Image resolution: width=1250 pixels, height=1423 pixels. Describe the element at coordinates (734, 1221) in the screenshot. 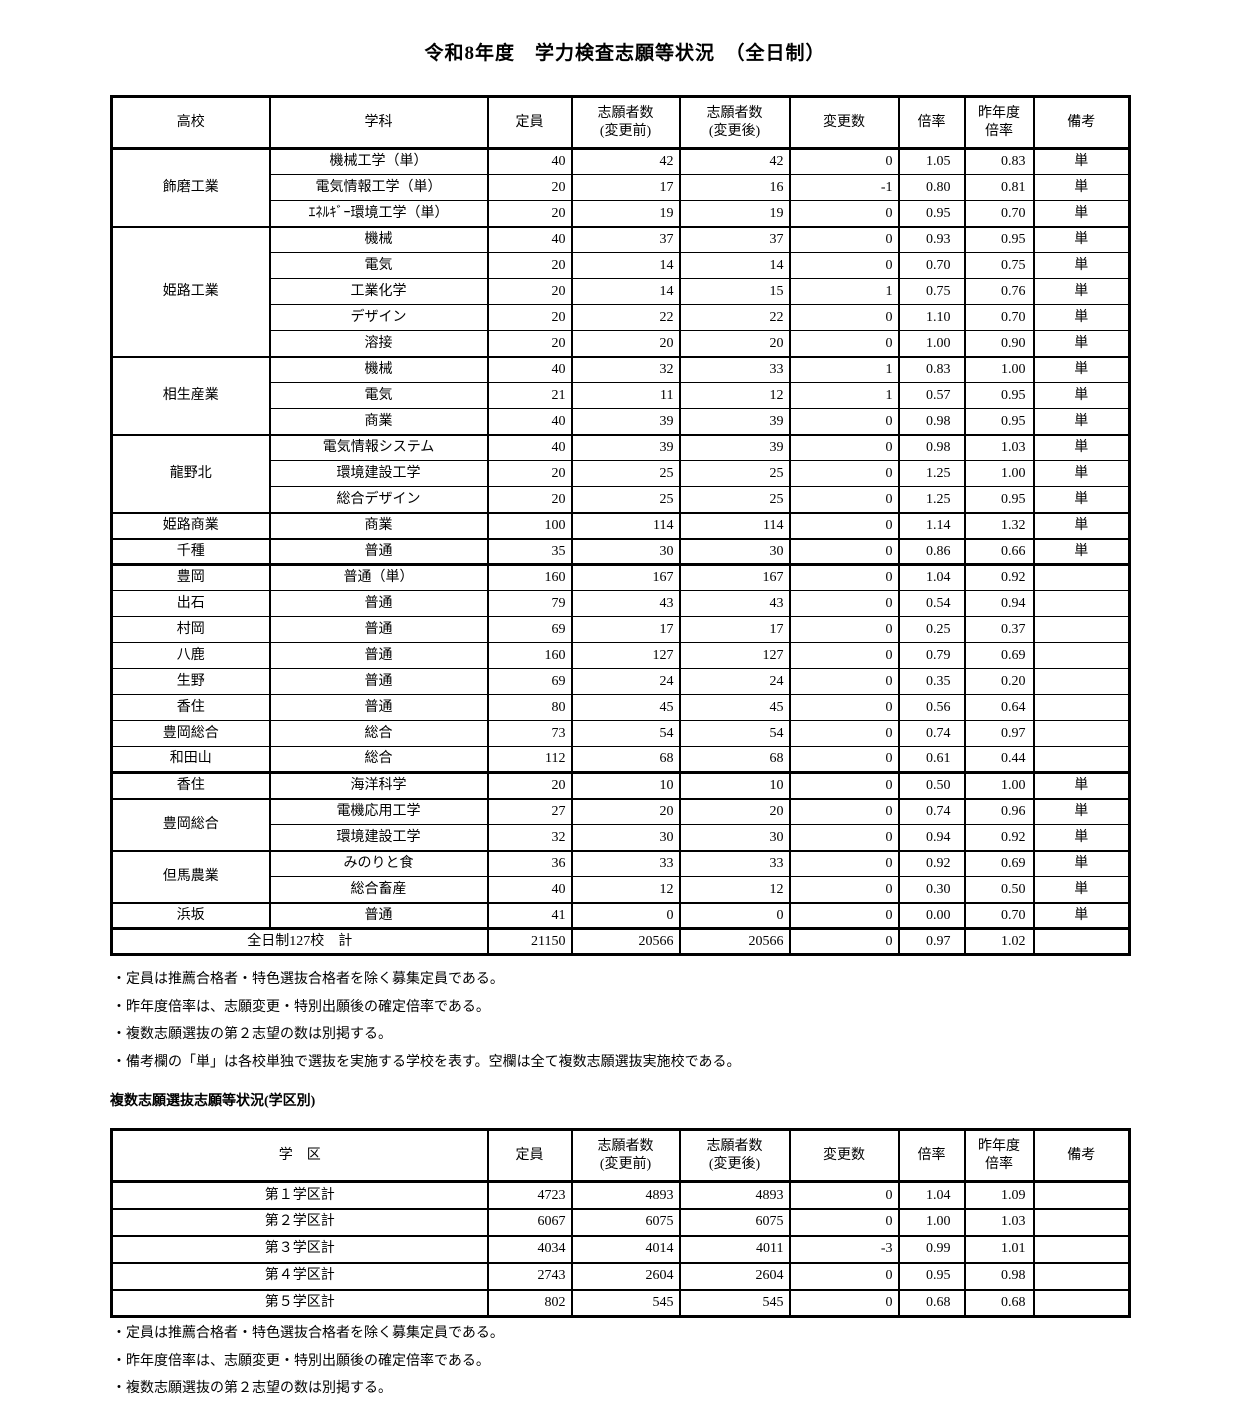

I see `applicants-after-cell: 6075` at that location.